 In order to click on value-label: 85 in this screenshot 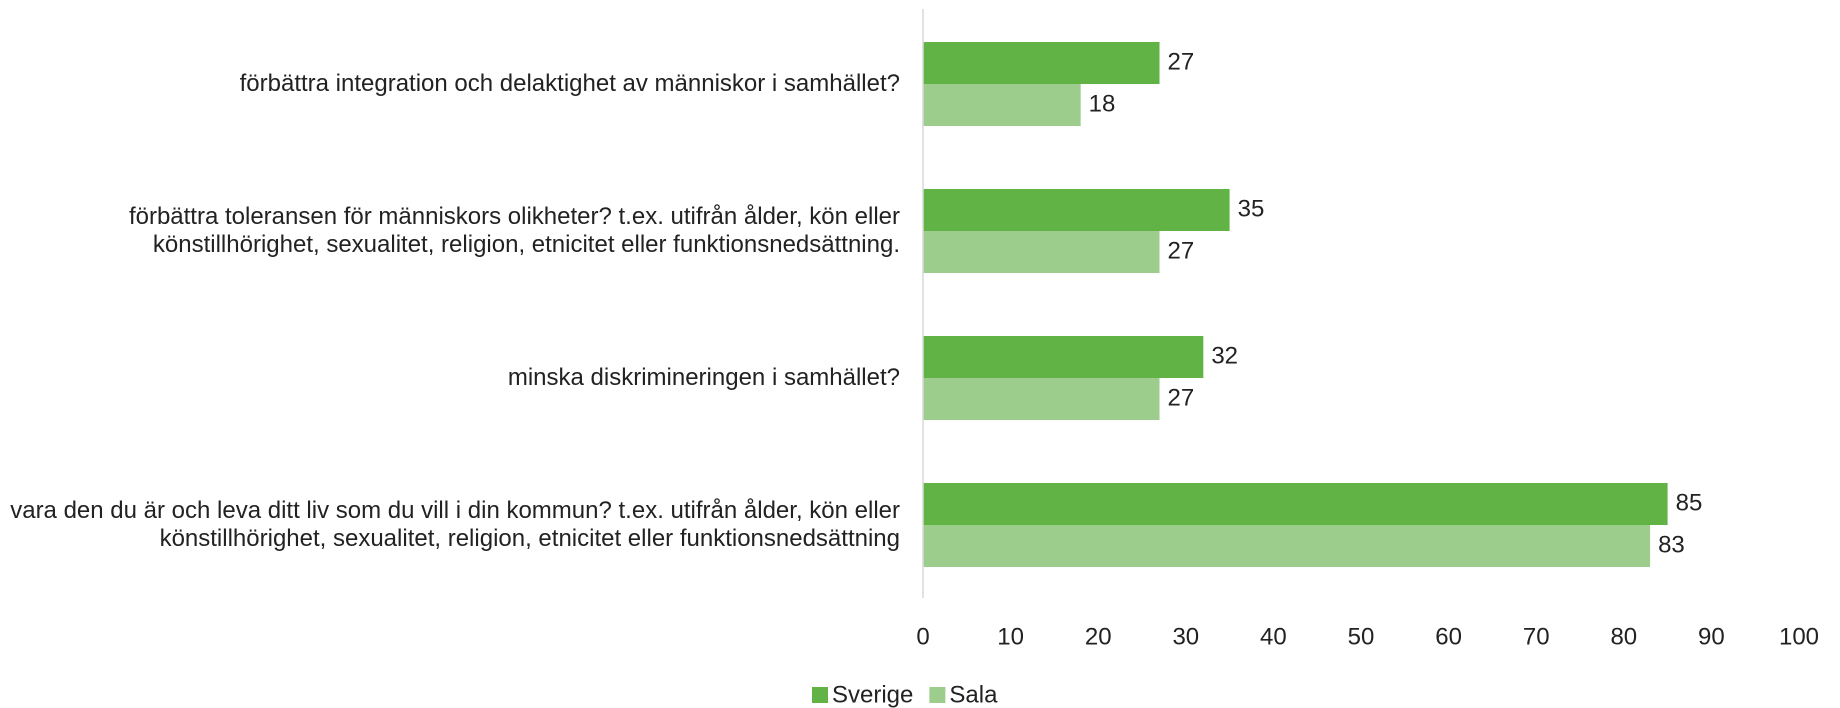, I will do `click(1689, 502)`.